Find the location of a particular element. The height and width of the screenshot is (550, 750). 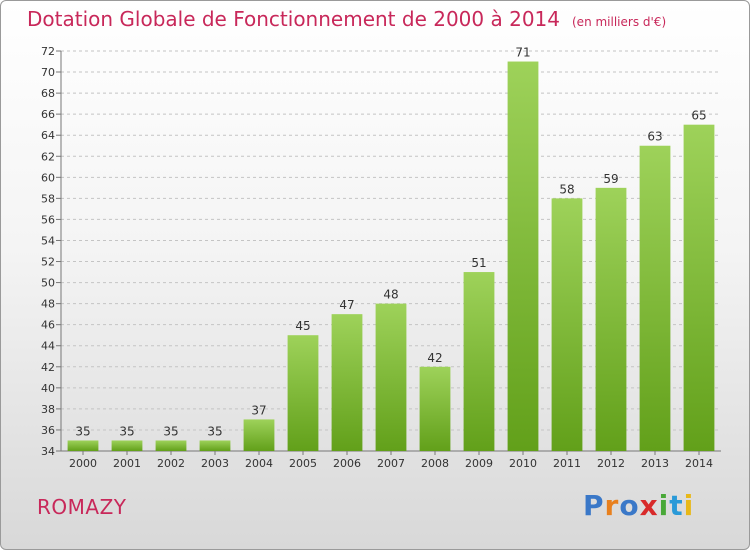

x-tick-label: 2013 is located at coordinates (655, 463).